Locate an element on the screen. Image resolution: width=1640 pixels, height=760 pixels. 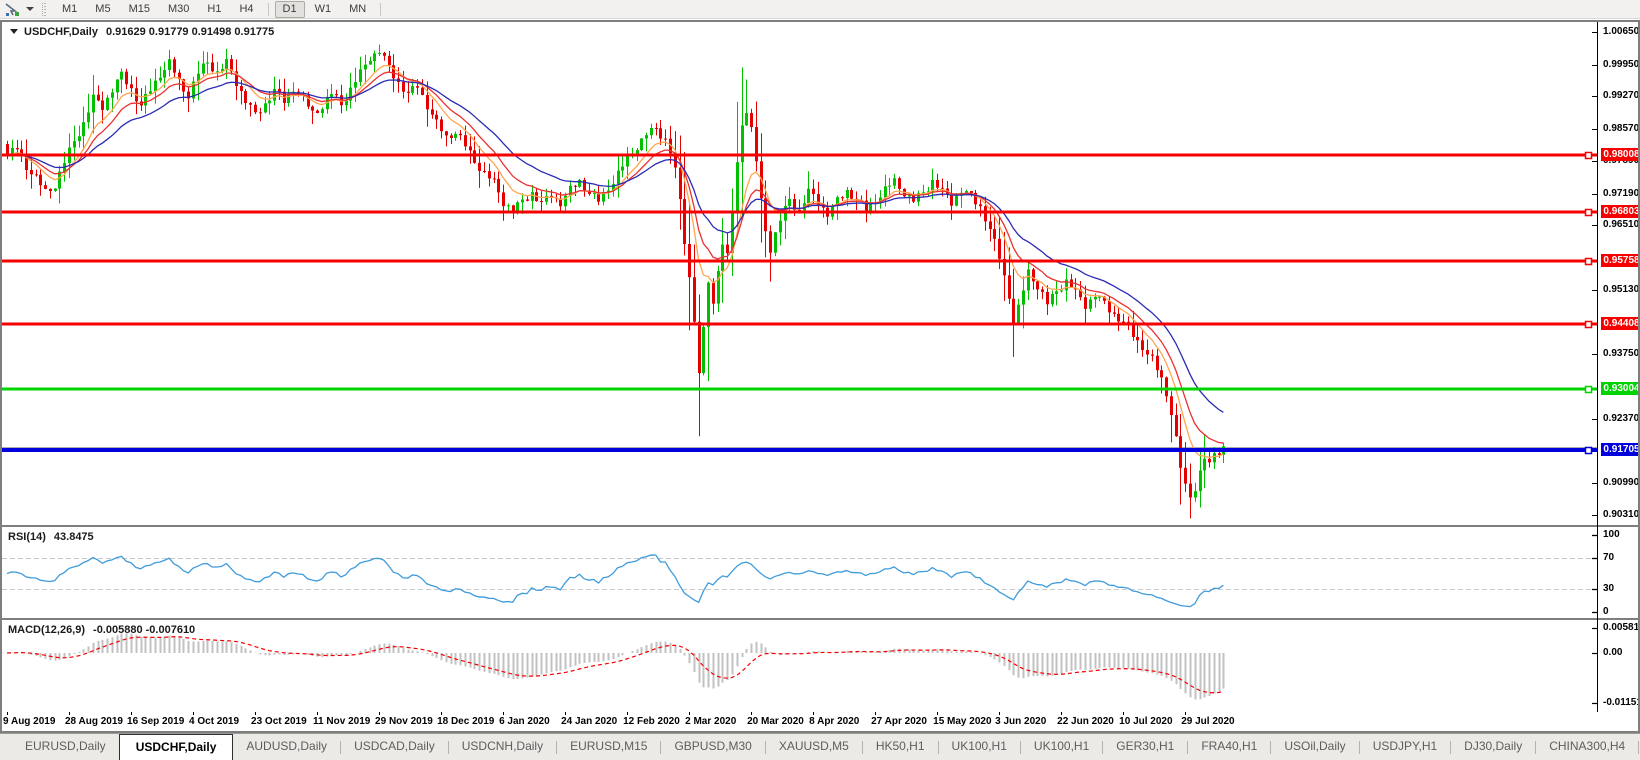
macd-header: MACD(12,26,9) -0.005880 -0.007610 is located at coordinates (105, 630).